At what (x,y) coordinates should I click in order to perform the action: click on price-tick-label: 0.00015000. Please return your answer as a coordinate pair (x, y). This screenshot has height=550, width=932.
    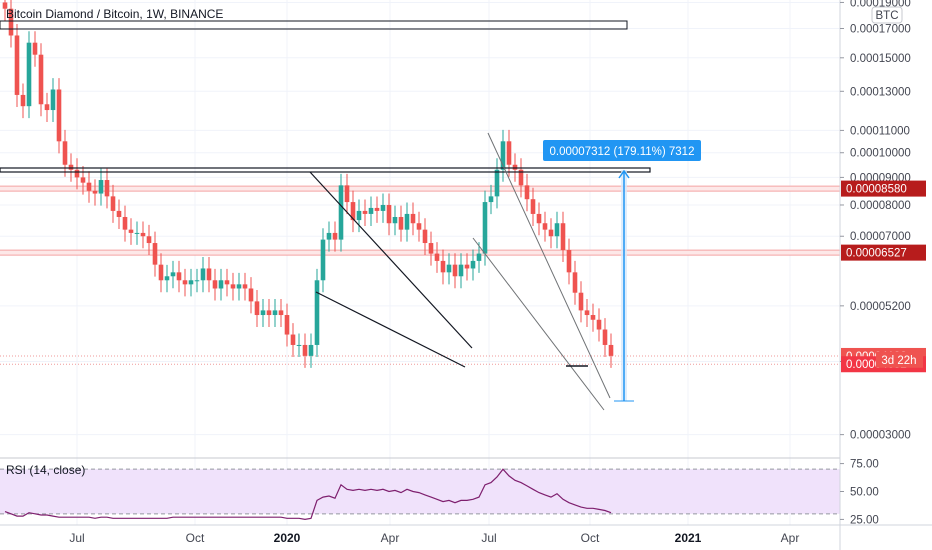
    Looking at the image, I should click on (880, 59).